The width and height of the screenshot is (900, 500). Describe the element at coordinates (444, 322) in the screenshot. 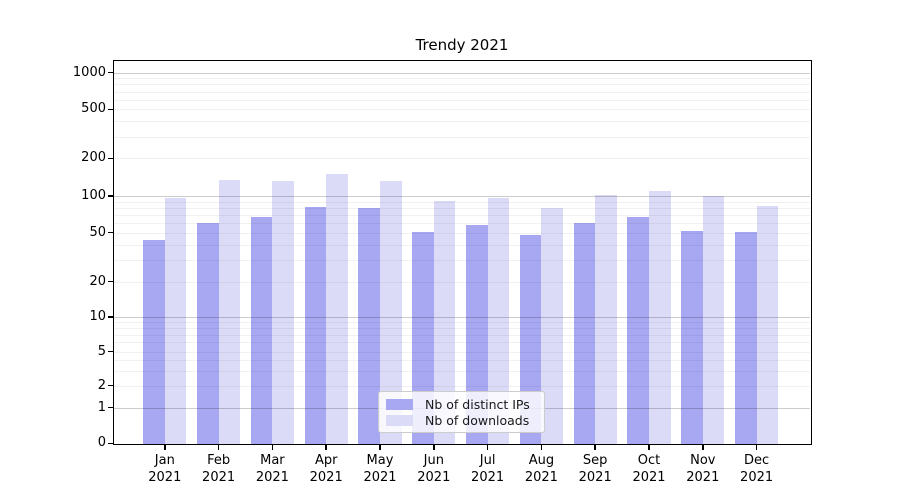

I see `bar-downloads-jun` at that location.